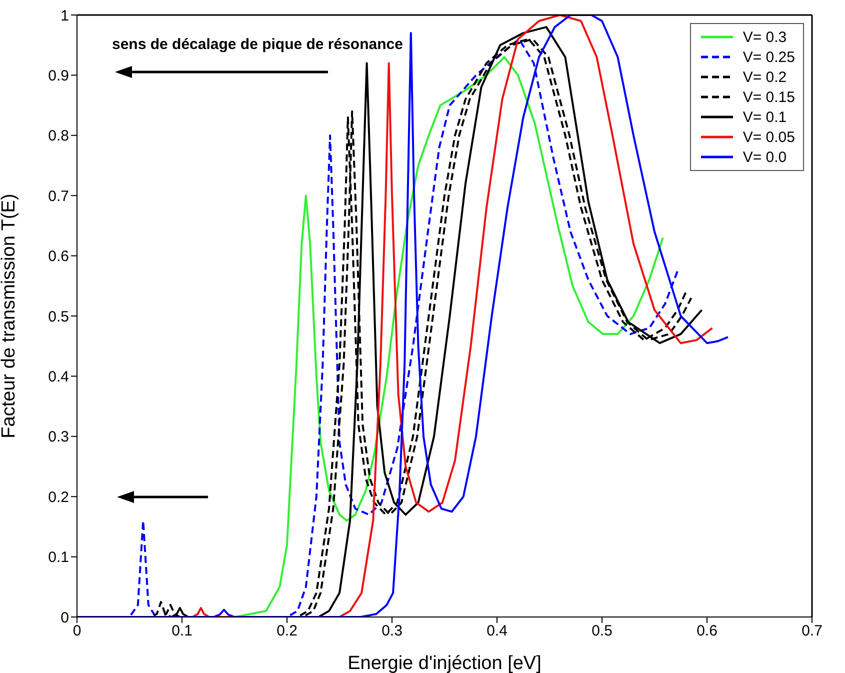 The height and width of the screenshot is (673, 845). I want to click on y-axis-title: Facteur de transmission T(E), so click(10, 316).